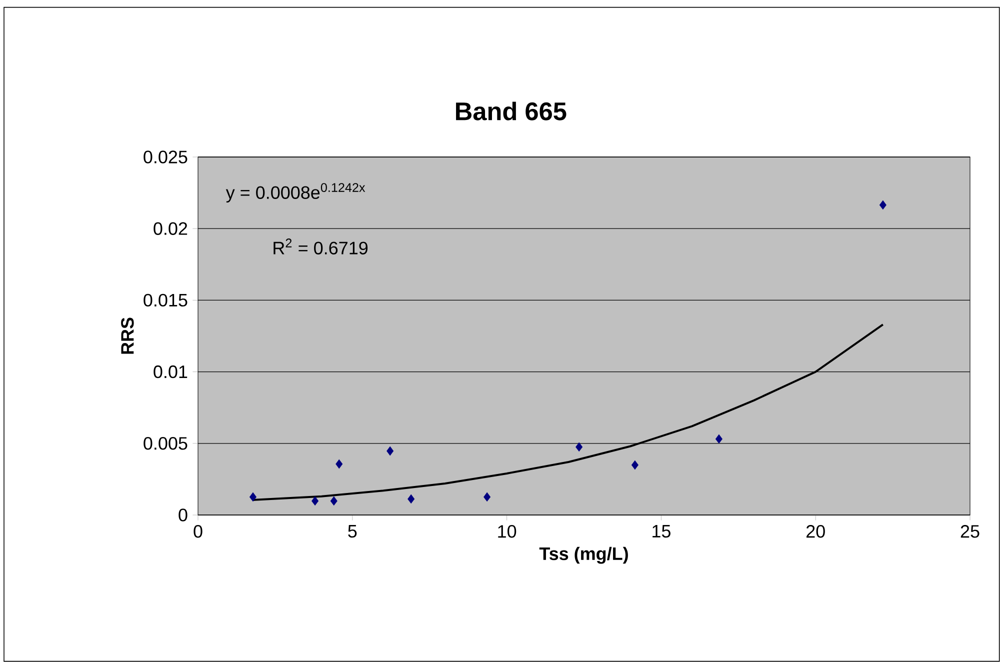  What do you see at coordinates (171, 228) in the screenshot?
I see `y-tick-label: 0.02` at bounding box center [171, 228].